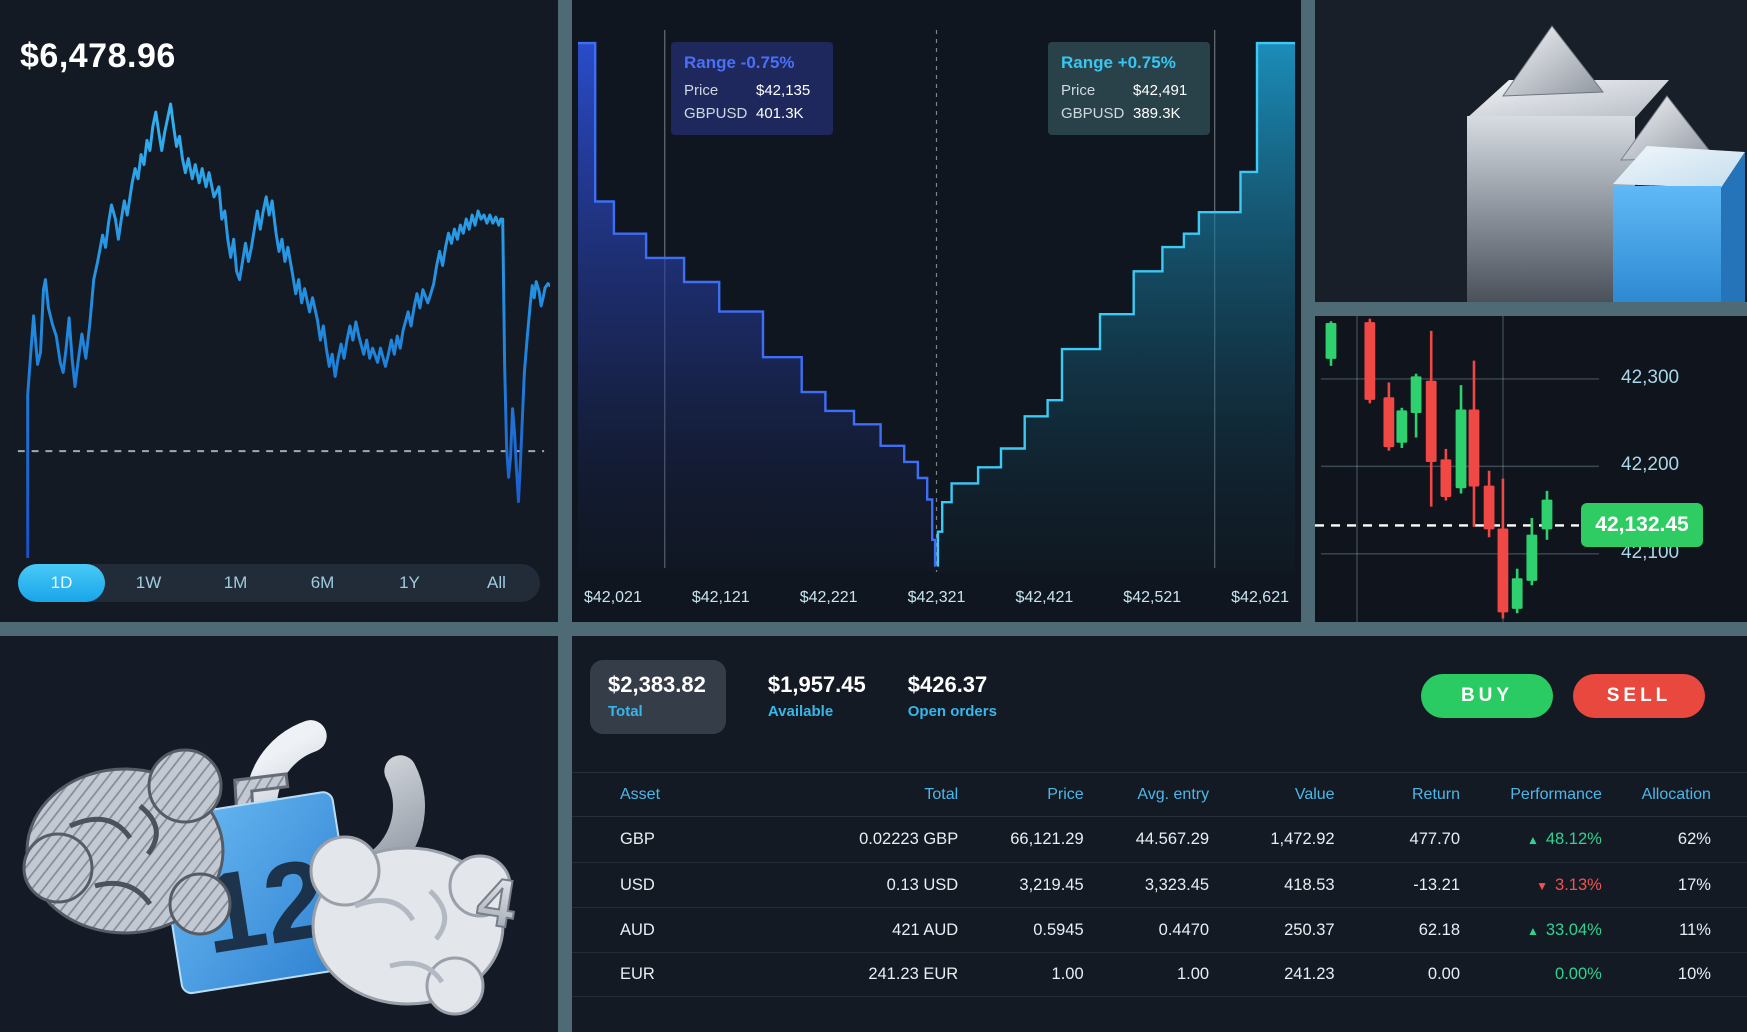 This screenshot has width=1747, height=1032. I want to click on asks-line, so click(1115, 304).